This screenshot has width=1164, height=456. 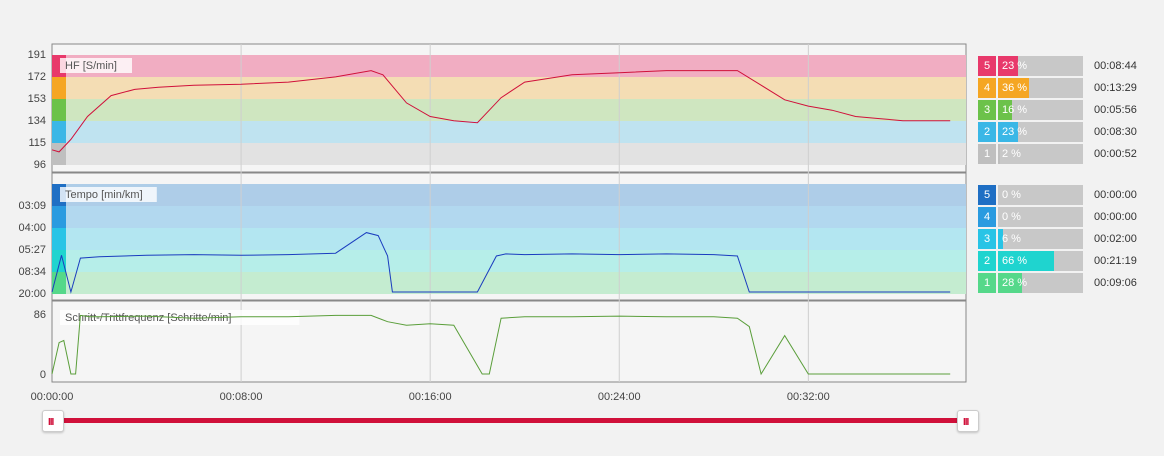 What do you see at coordinates (32, 294) in the screenshot?
I see `tempo-tick-label: 20:00` at bounding box center [32, 294].